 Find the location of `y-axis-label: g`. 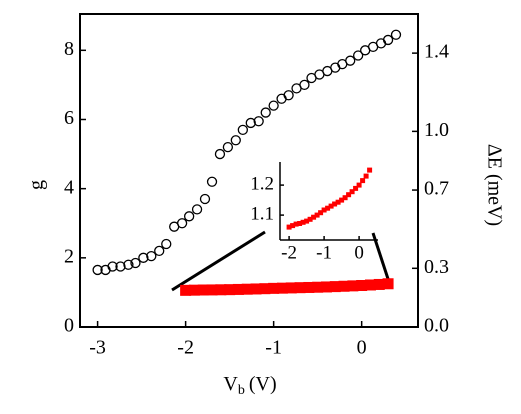

y-axis-label: g is located at coordinates (37, 185).